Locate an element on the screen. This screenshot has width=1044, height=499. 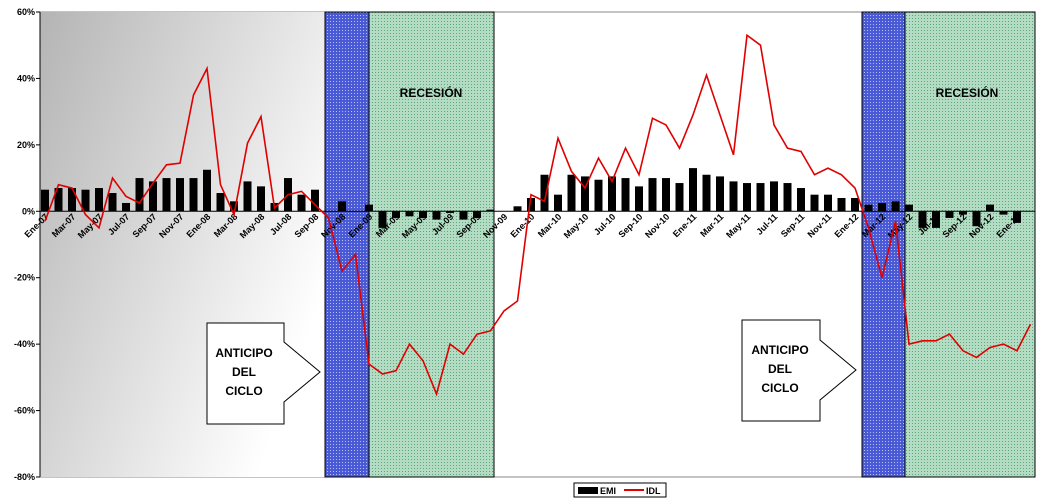
legend-swatch is located at coordinates (588, 490).